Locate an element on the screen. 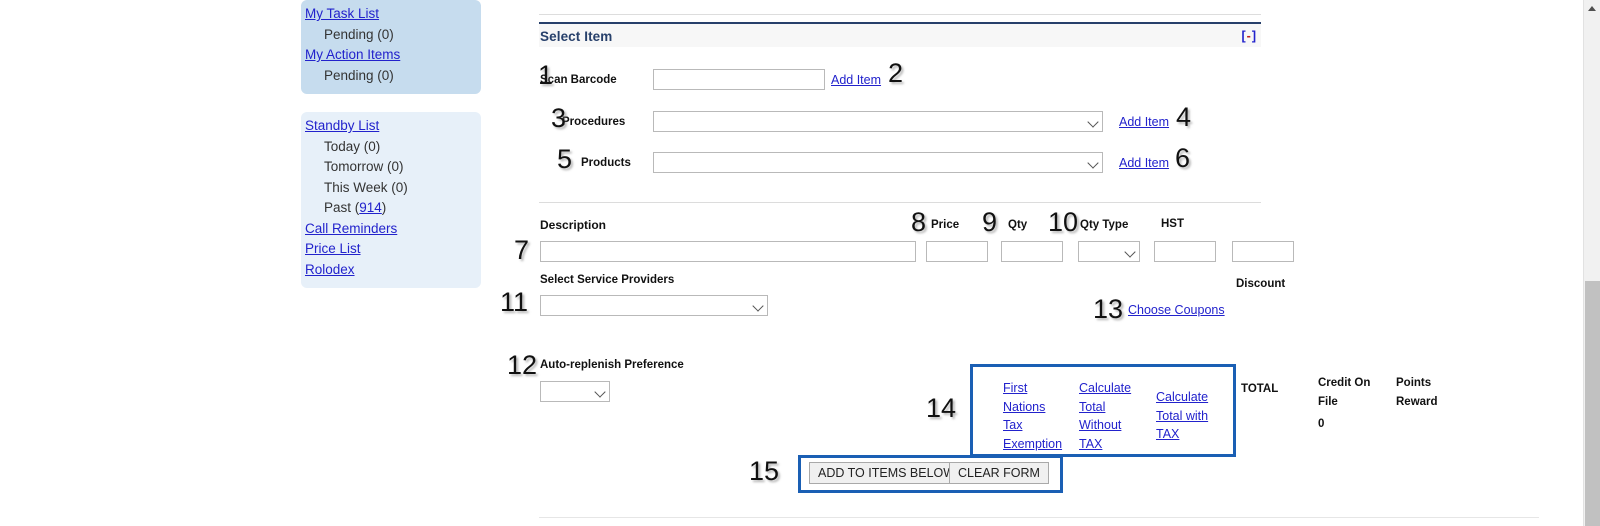  service-providers-select-wrap is located at coordinates (654, 305).